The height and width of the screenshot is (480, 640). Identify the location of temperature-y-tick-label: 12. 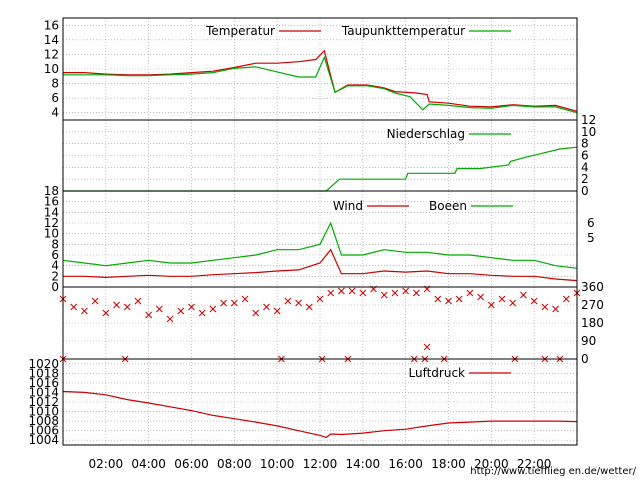
(51, 54).